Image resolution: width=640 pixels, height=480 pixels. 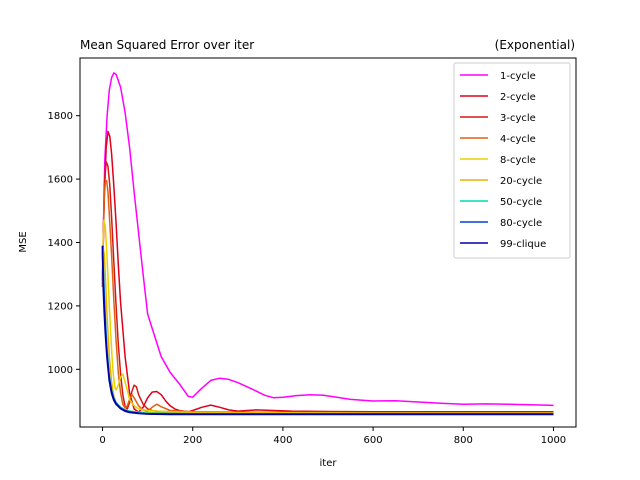 What do you see at coordinates (521, 223) in the screenshot?
I see `legend-label-80-cycle: 80-cycle` at bounding box center [521, 223].